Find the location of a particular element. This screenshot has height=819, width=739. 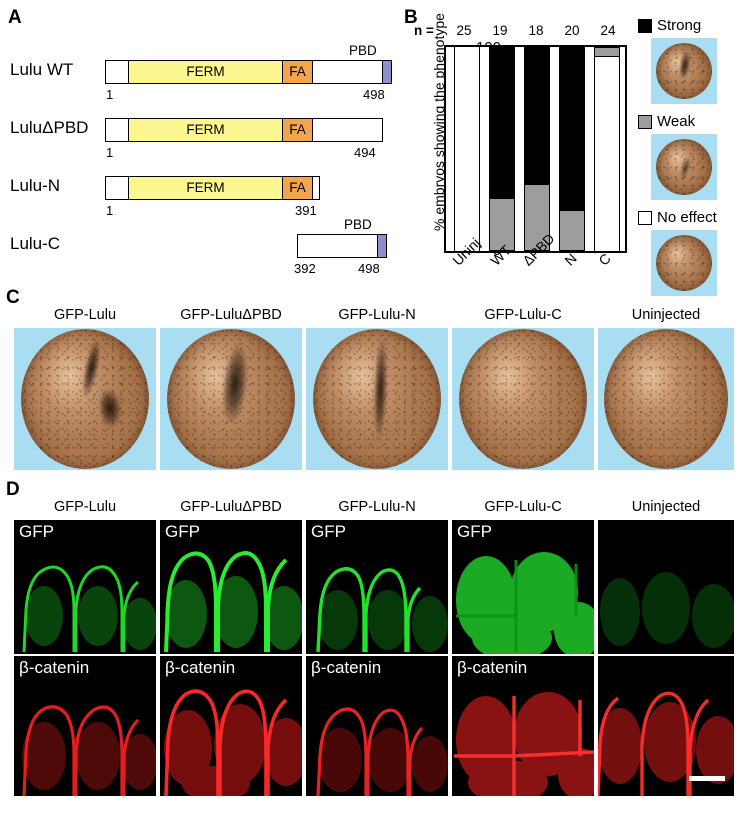

domain-bar-n: FERM FA is located at coordinates (212, 188).